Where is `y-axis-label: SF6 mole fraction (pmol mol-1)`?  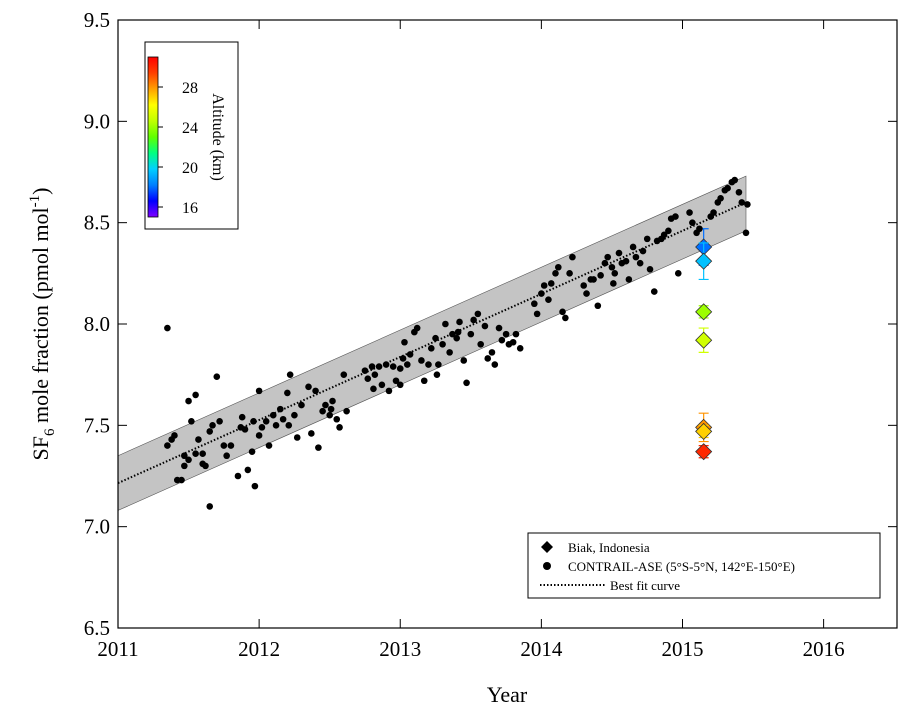
y-axis-label: SF6 mole fraction (pmol mol-1) is located at coordinates (42, 324).